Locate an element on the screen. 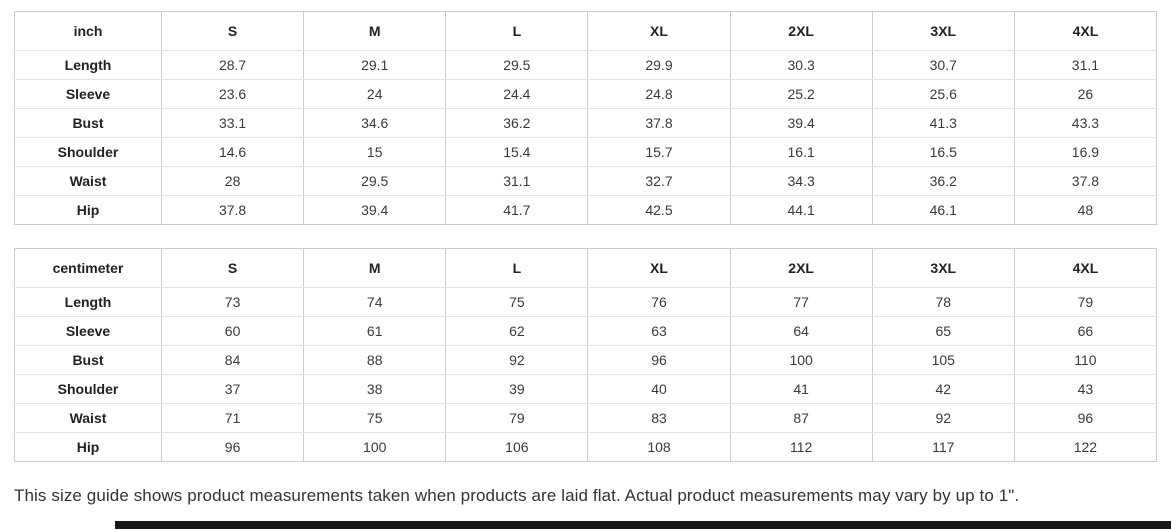 The height and width of the screenshot is (530, 1171). measurement-value-cell: 29.1 is located at coordinates (375, 65).